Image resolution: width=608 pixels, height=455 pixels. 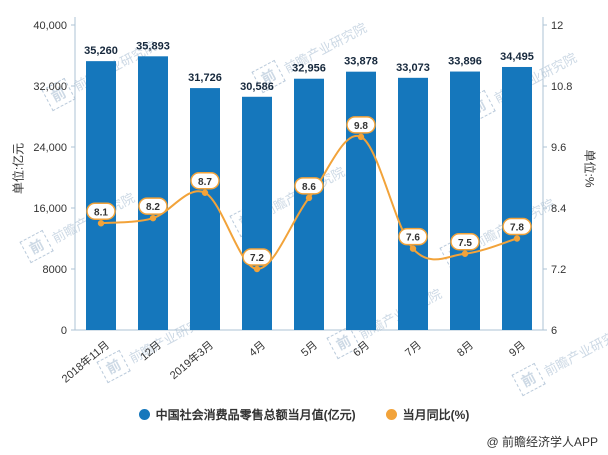 I want to click on x-tick-label: 4月, so click(x=257, y=349).